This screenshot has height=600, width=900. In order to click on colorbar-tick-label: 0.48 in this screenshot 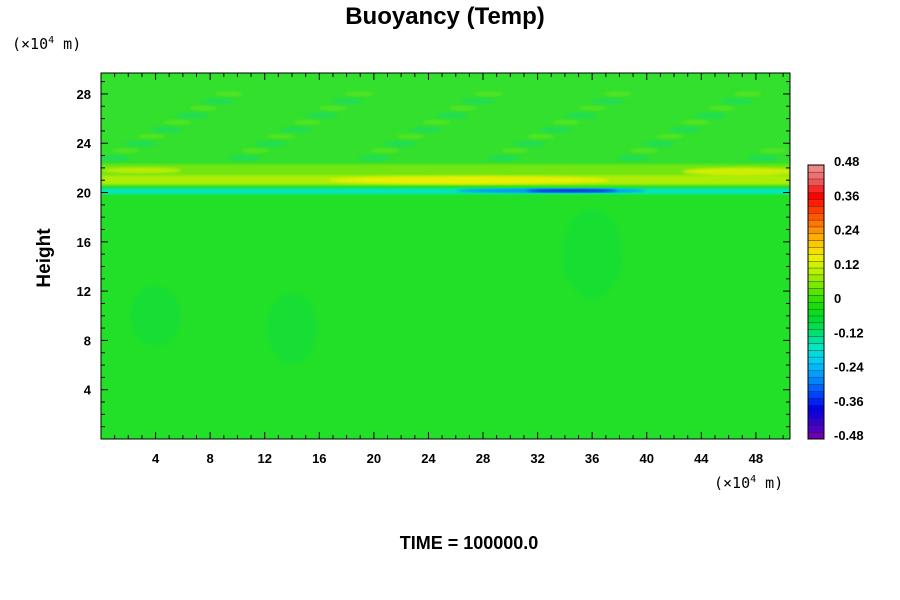, I will do `click(846, 161)`.